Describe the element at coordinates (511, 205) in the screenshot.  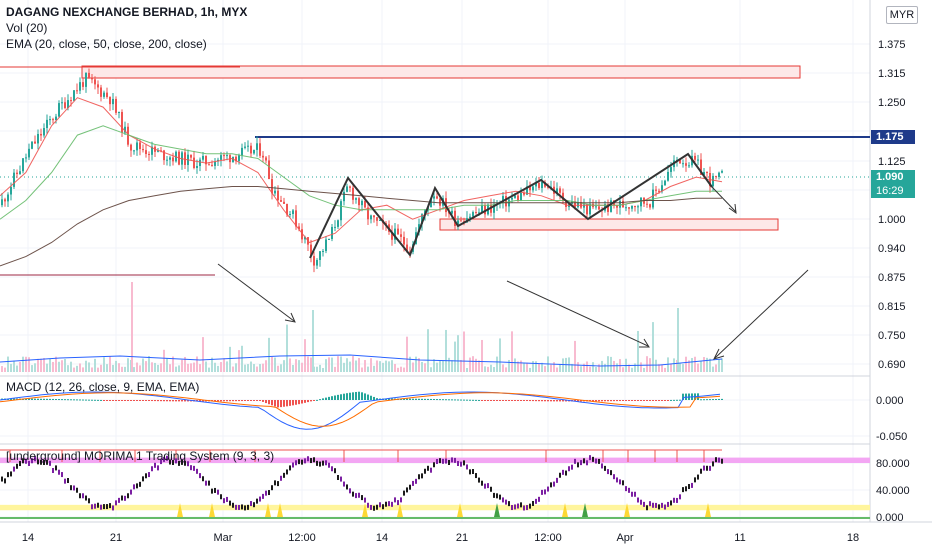
I see `pattern-zigzag` at that location.